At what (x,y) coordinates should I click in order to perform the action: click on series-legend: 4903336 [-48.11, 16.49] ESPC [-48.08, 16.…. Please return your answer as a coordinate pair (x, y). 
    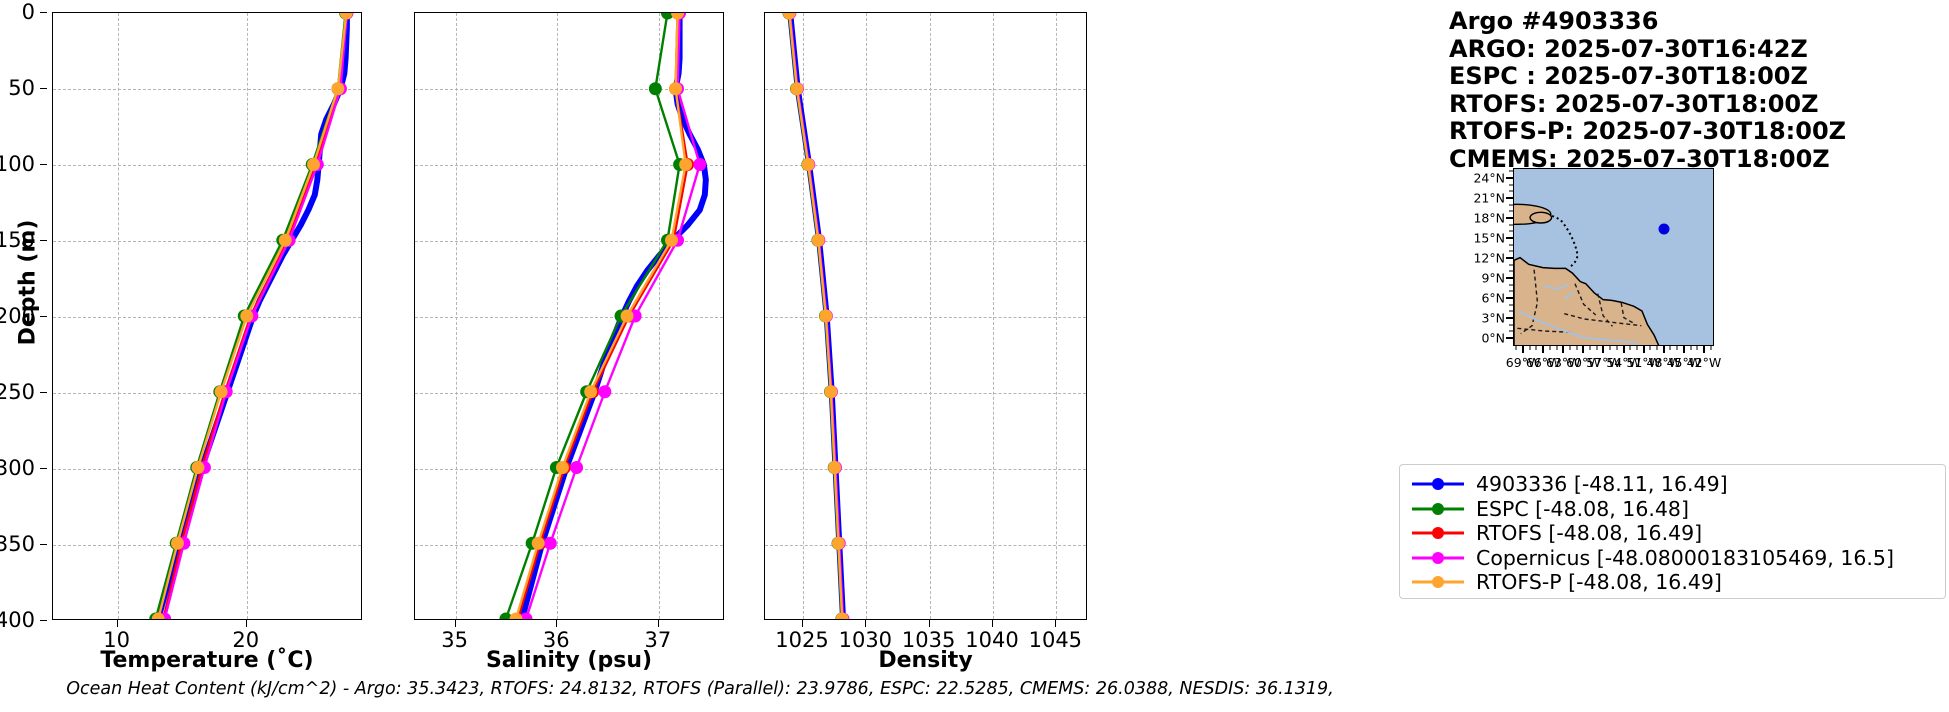
    Looking at the image, I should click on (1672, 531).